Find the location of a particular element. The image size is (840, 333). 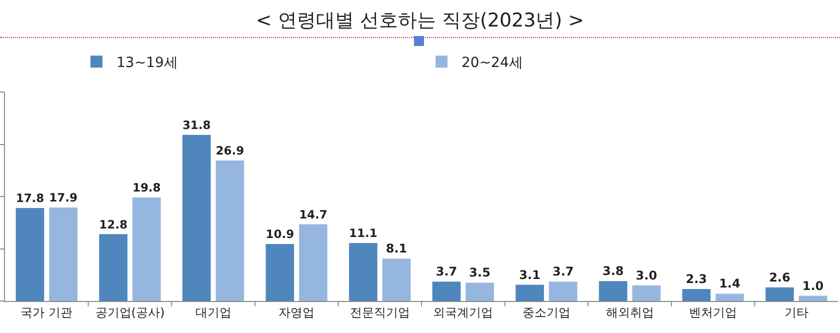

data-label: 11.1 is located at coordinates (363, 233).